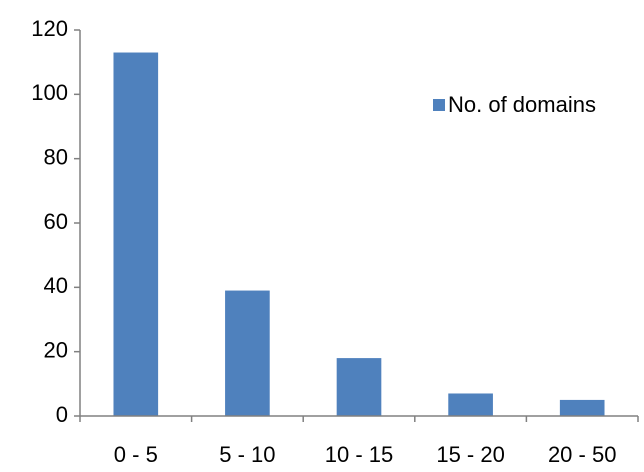 The height and width of the screenshot is (472, 644). What do you see at coordinates (62, 414) in the screenshot?
I see `y-tick-label: 0` at bounding box center [62, 414].